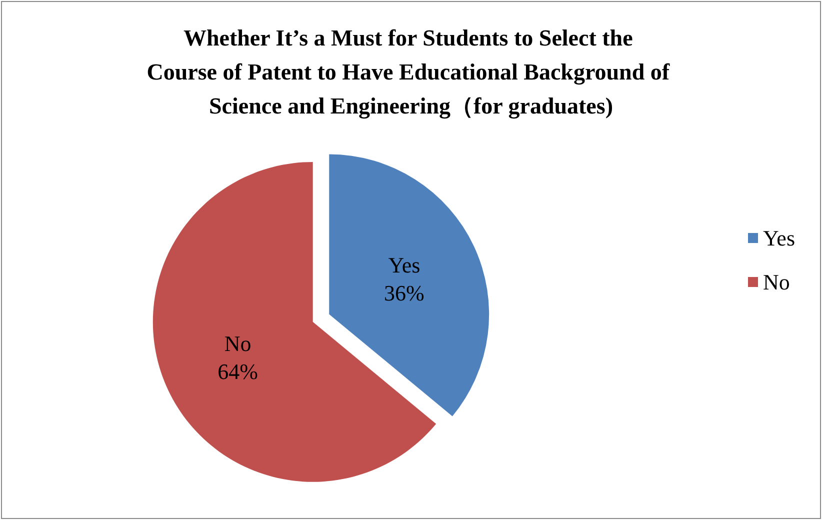 The image size is (822, 520). What do you see at coordinates (411, 73) in the screenshot?
I see `chart-title: Whether It’s a Must for Students to Select the Course of Patent to Have Educational Background of Science and Engineering（for graduates)` at bounding box center [411, 73].